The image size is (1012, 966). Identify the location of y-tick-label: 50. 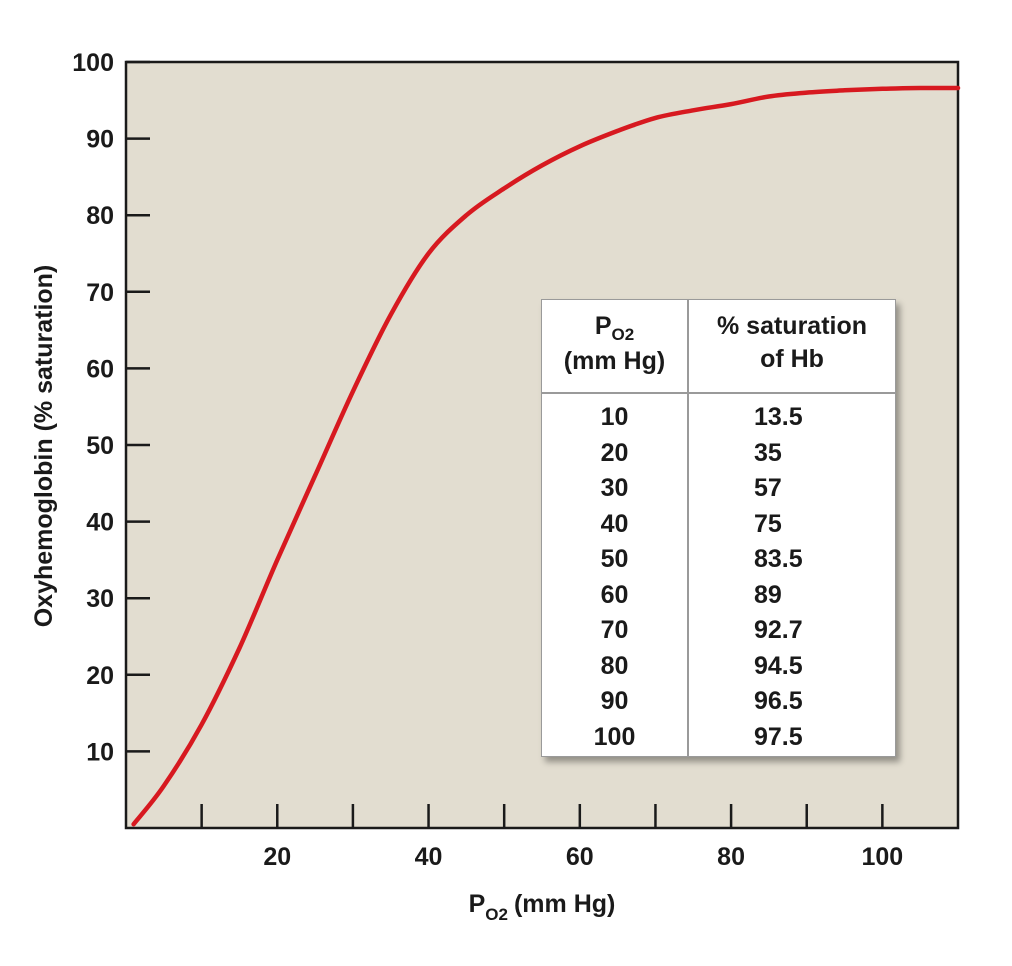
(100, 446).